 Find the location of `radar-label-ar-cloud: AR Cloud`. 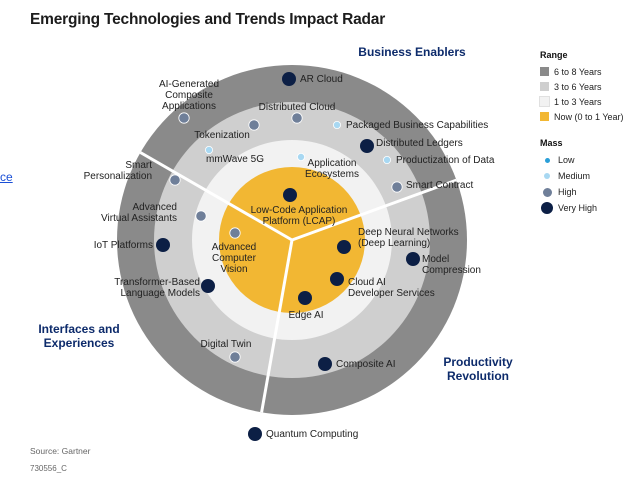

radar-label-ar-cloud: AR Cloud is located at coordinates (321, 79).